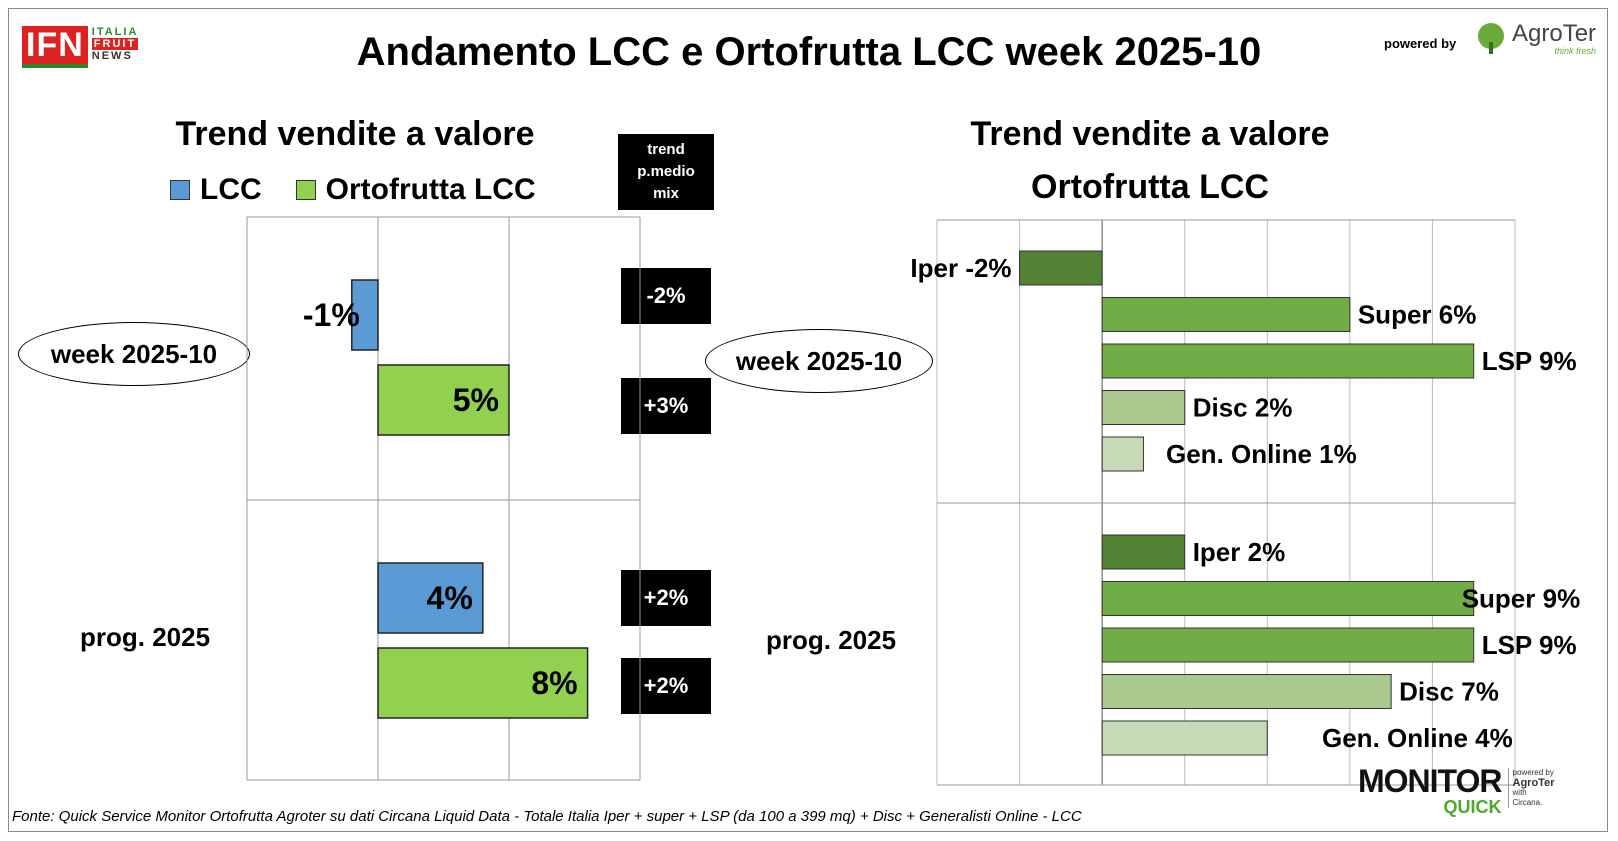 The width and height of the screenshot is (1618, 841). Describe the element at coordinates (1554, 33) in the screenshot. I see `agroter-name: AgroTer` at that location.